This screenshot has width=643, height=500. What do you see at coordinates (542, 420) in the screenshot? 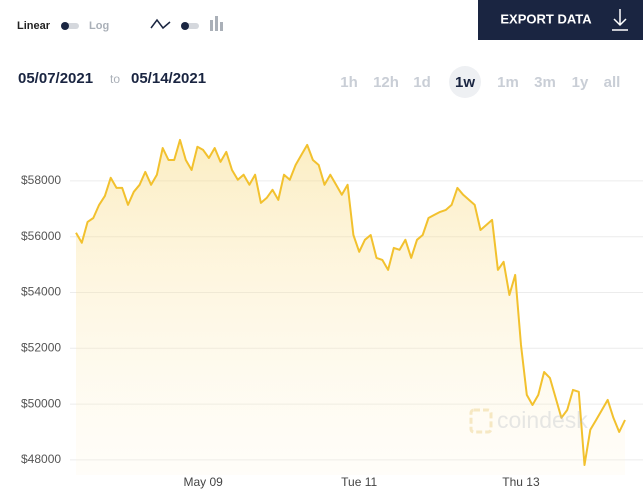
I see `watermark-text: coindesk` at bounding box center [542, 420].